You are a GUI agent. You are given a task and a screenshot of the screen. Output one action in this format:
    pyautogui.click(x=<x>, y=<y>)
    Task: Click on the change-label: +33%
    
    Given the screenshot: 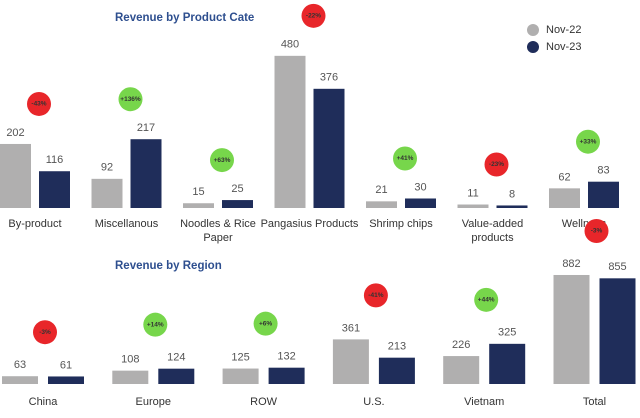 What is the action you would take?
    pyautogui.click(x=588, y=141)
    